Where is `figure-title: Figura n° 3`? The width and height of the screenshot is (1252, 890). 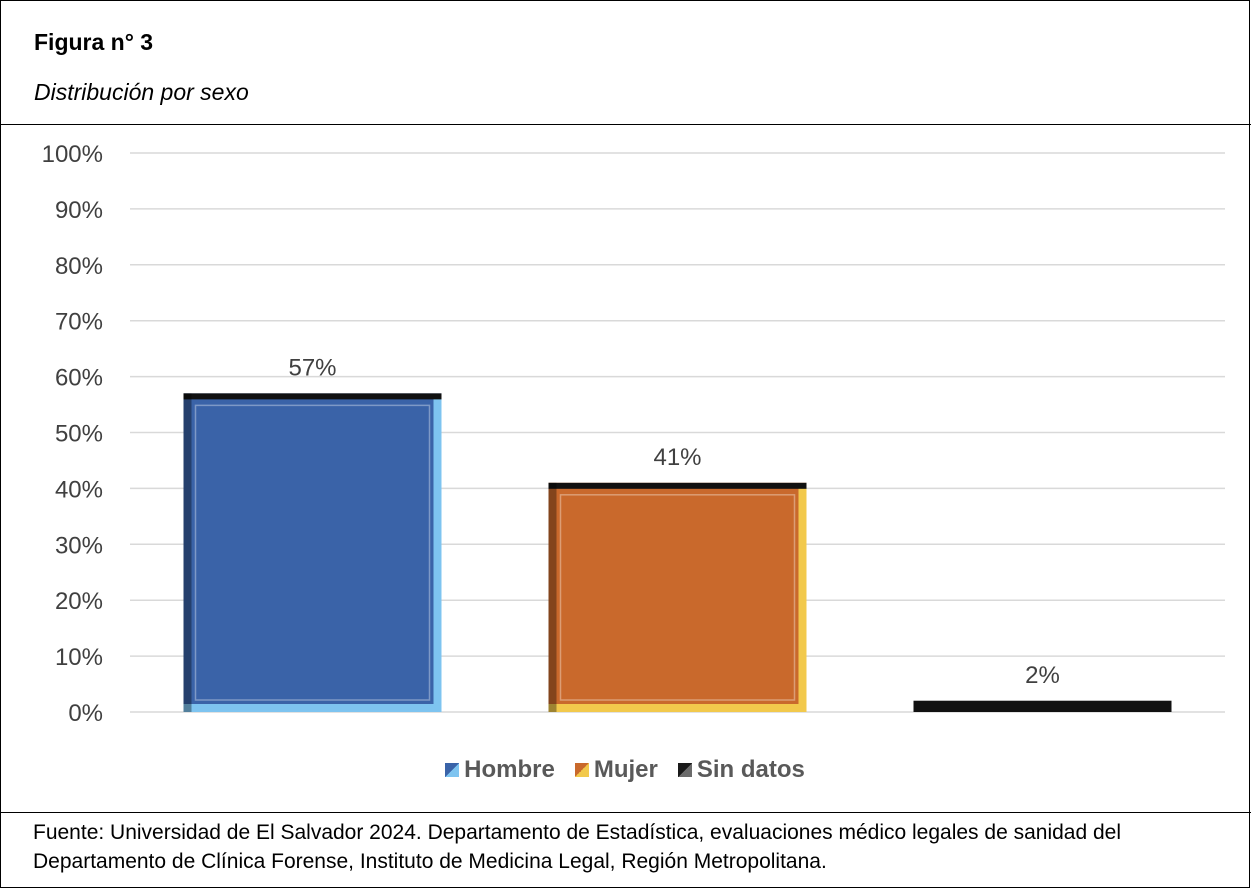 figure-title: Figura n° 3 is located at coordinates (94, 42).